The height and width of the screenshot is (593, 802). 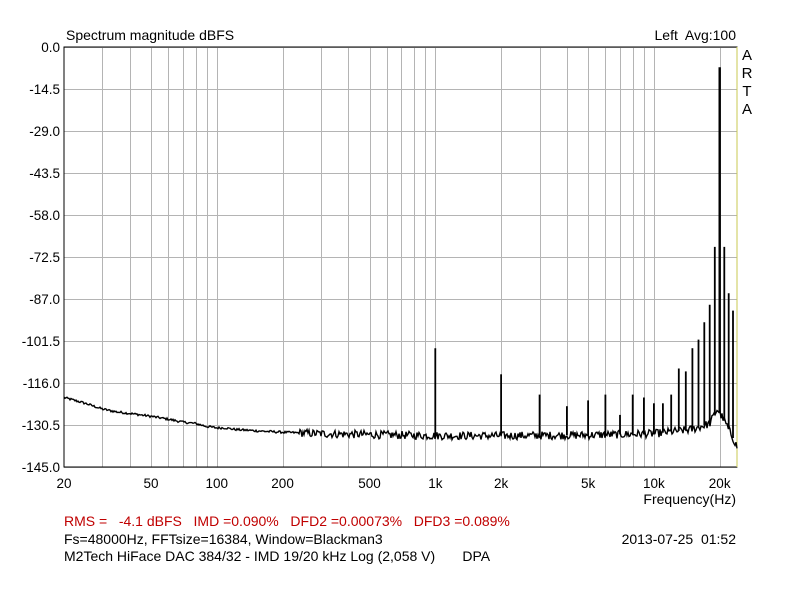 I want to click on brand-letter: R, so click(x=747, y=73).